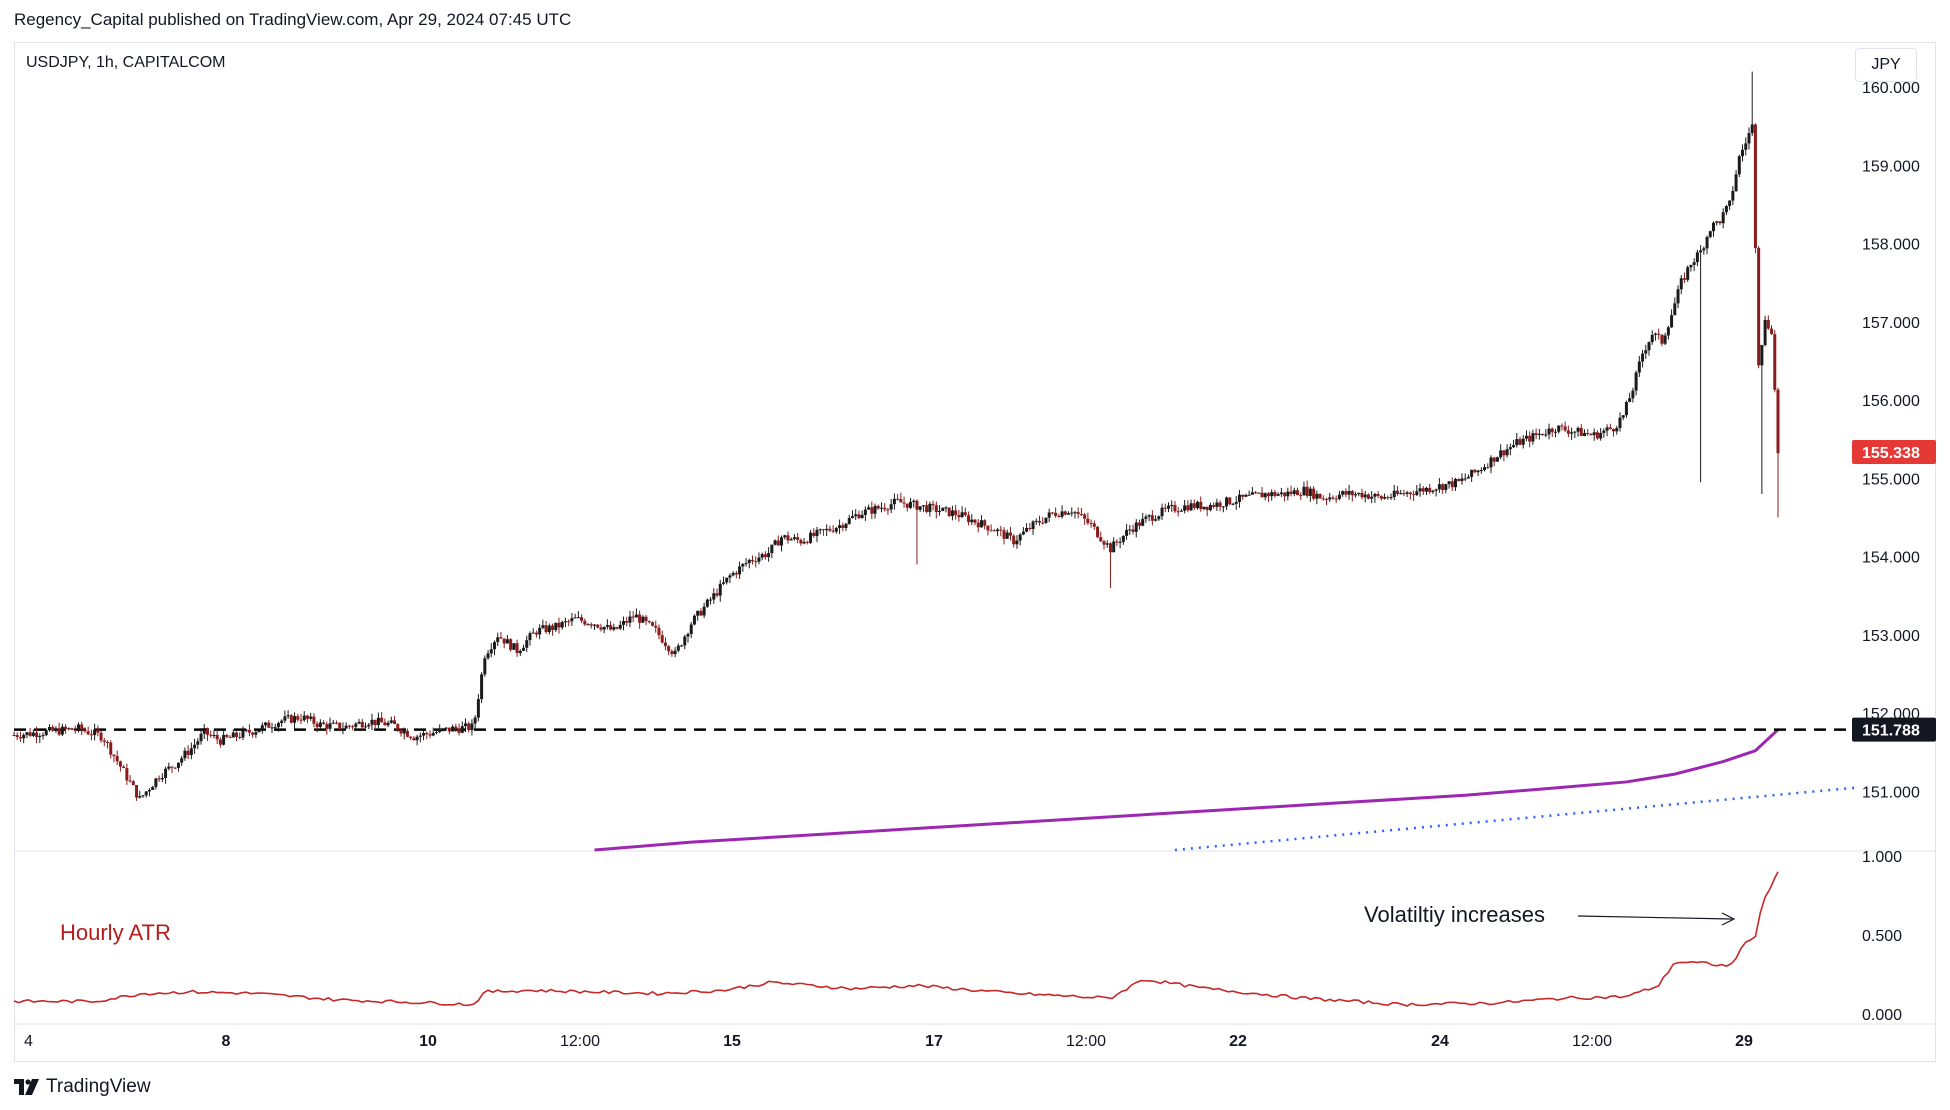  I want to click on dotted-moving-average-line, so click(1517, 818).